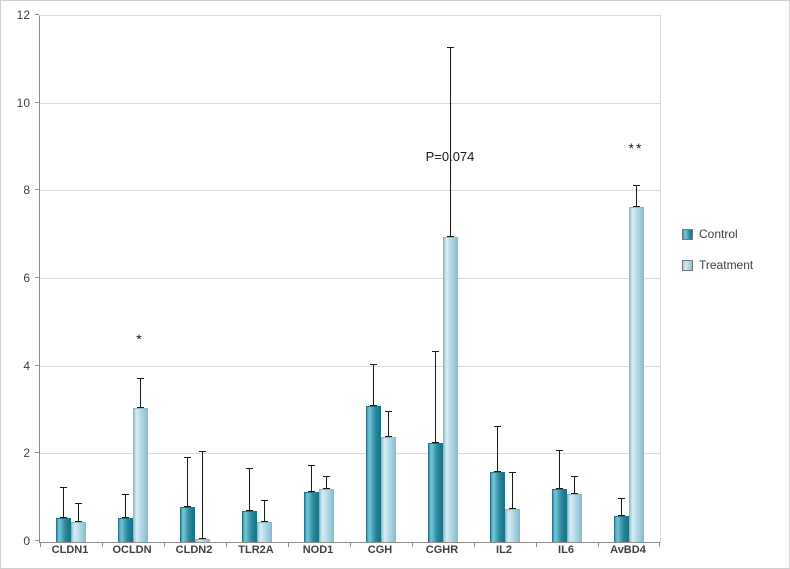  I want to click on bar-treatment-ocldn, so click(140, 475).